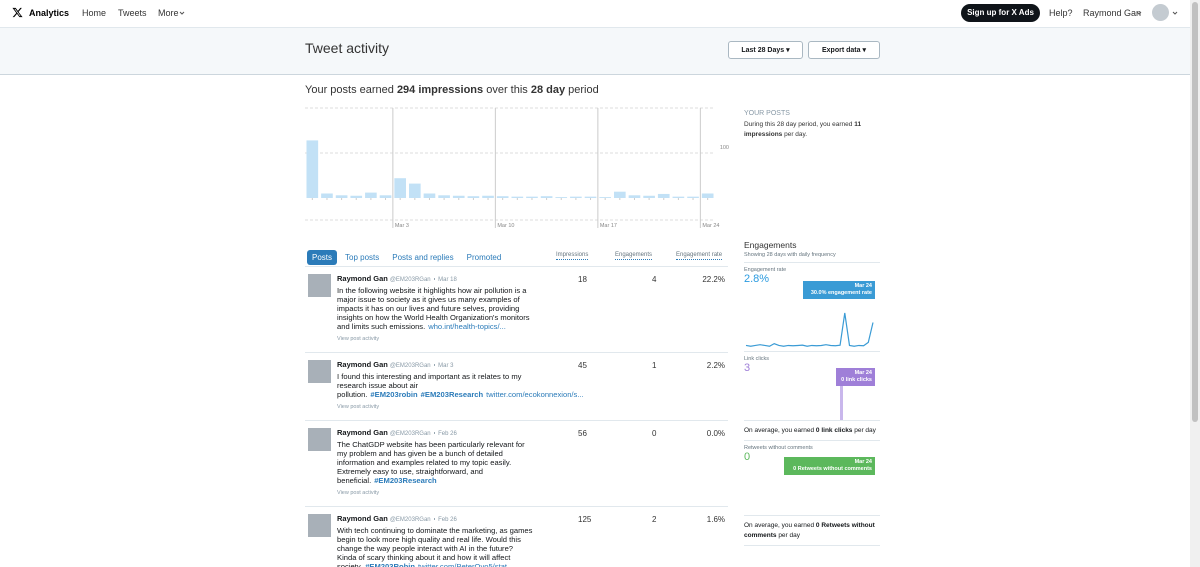 This screenshot has width=1200, height=567. What do you see at coordinates (582, 279) in the screenshot?
I see `impressions: 18` at bounding box center [582, 279].